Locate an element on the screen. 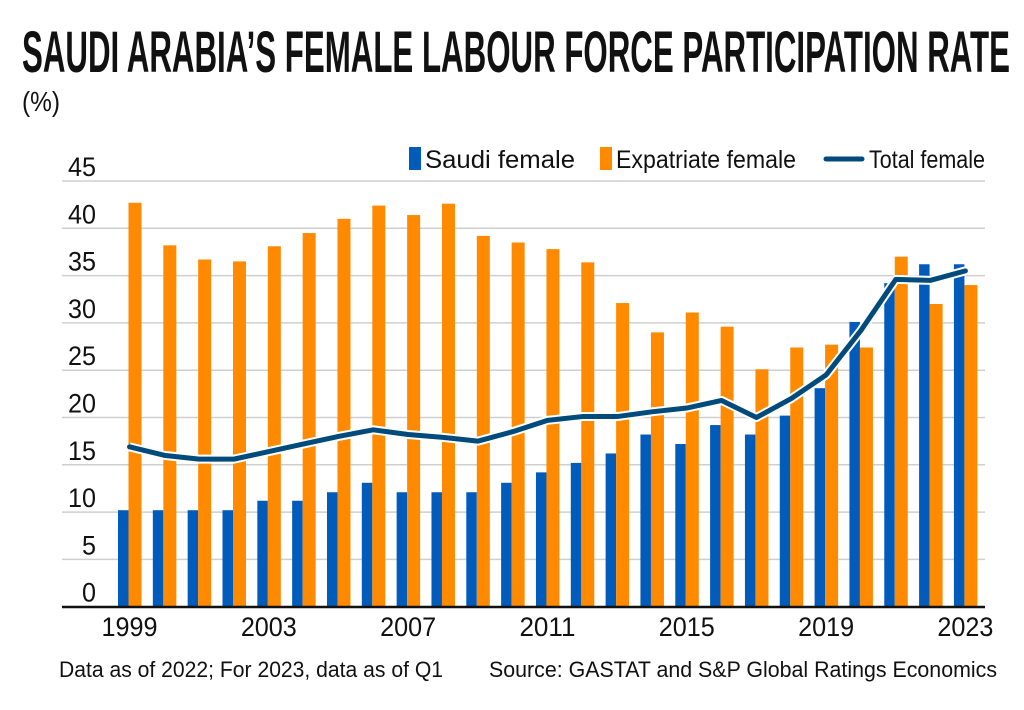 This screenshot has width=1024, height=710. bar-expatriate-2018 is located at coordinates (797, 477).